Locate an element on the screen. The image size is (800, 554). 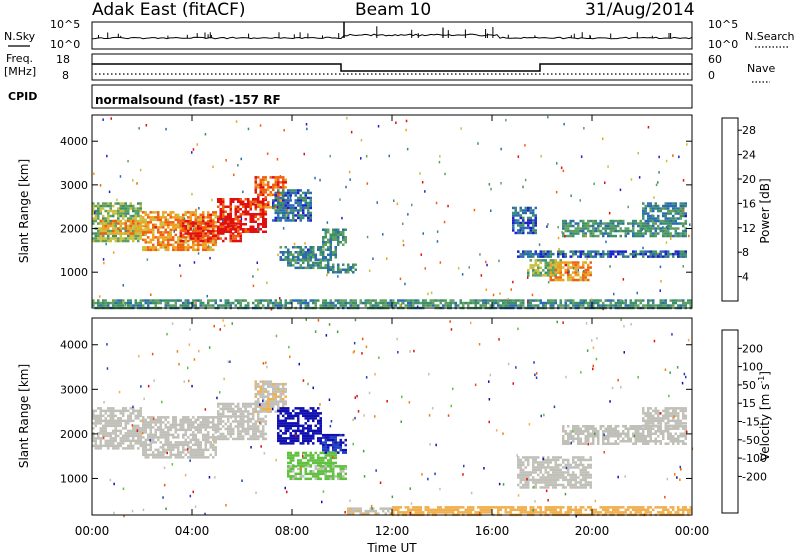
velocity-colorbar-label: Velocity [m s-1] is located at coordinates (764, 416).